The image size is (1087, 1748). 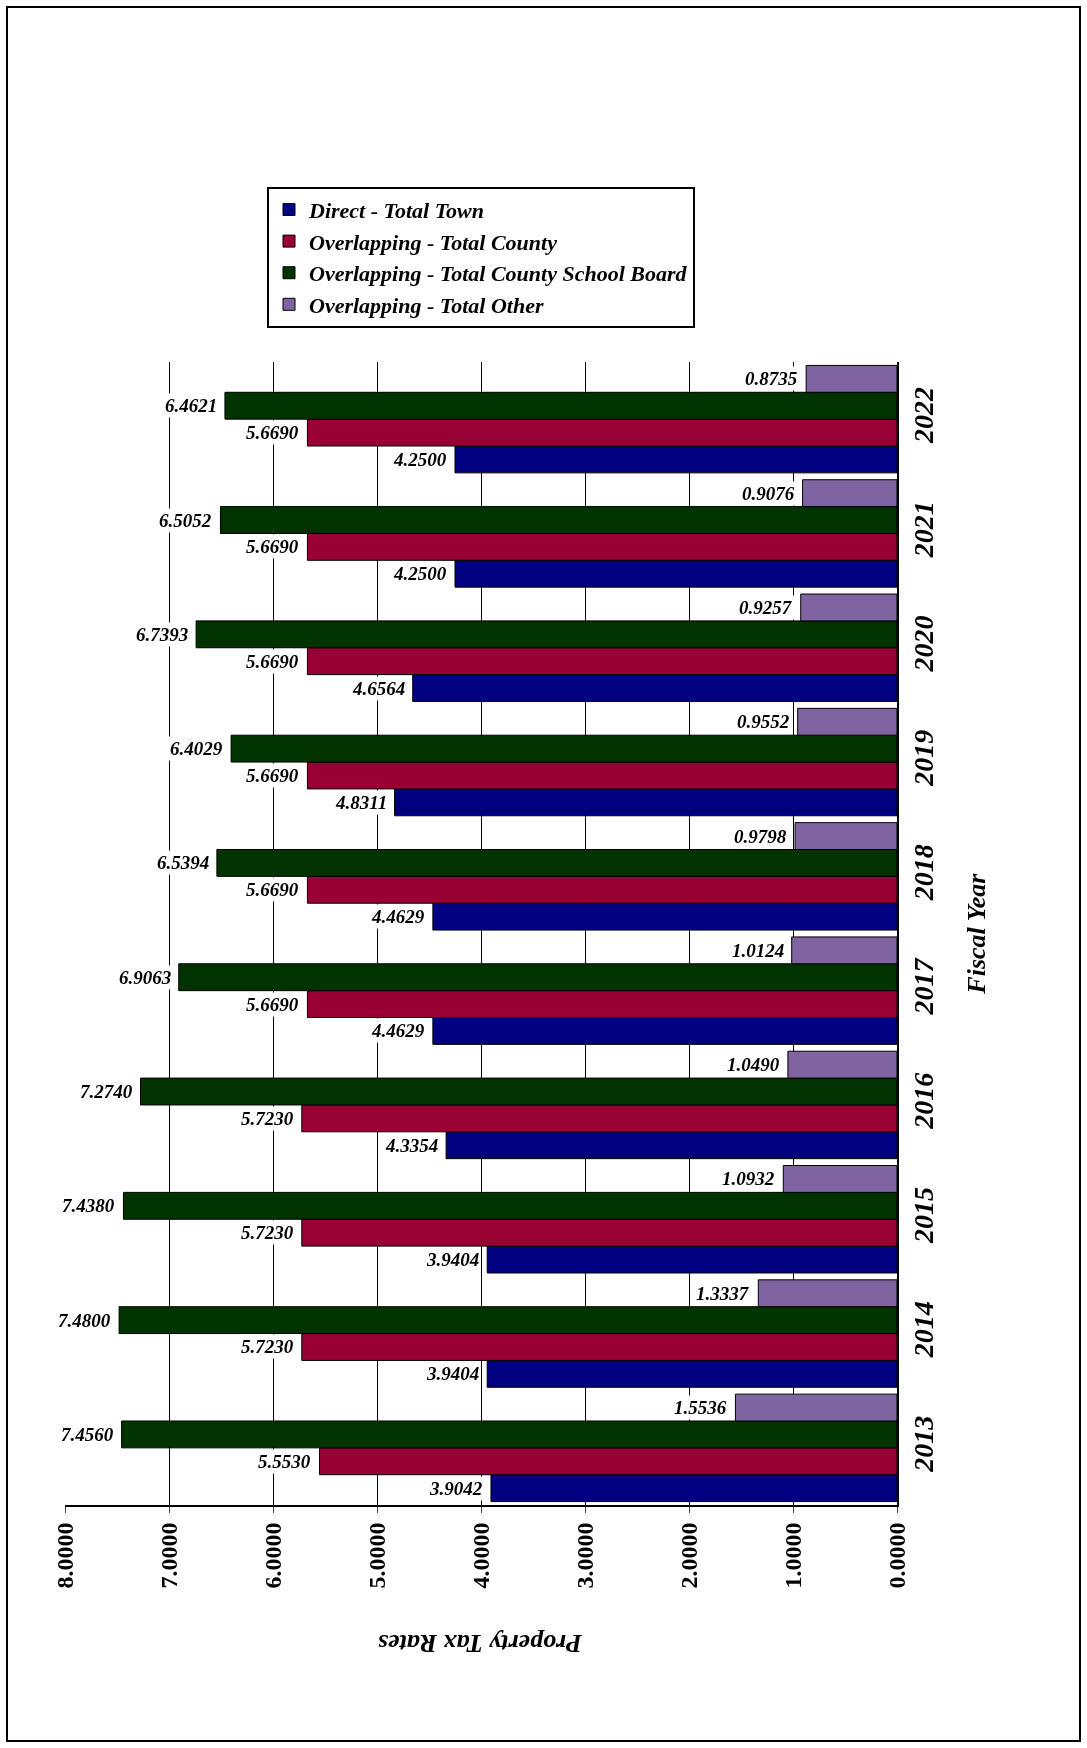 I want to click on y-tick-label: 2013, so click(x=923, y=1444).